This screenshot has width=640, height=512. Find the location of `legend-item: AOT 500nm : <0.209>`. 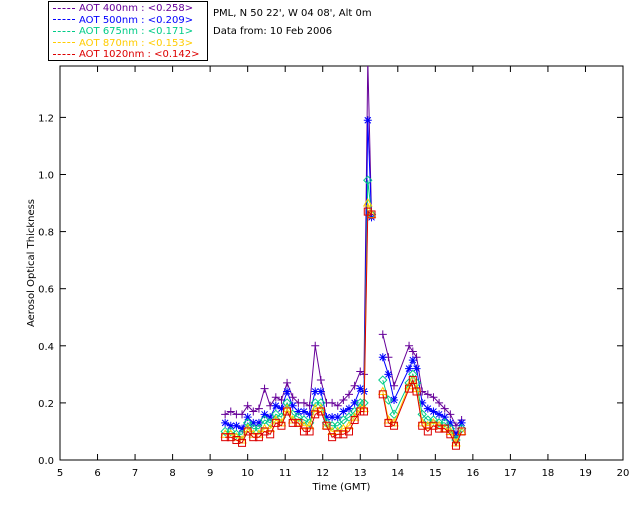

legend-item: AOT 500nm : <0.209> is located at coordinates (123, 21).